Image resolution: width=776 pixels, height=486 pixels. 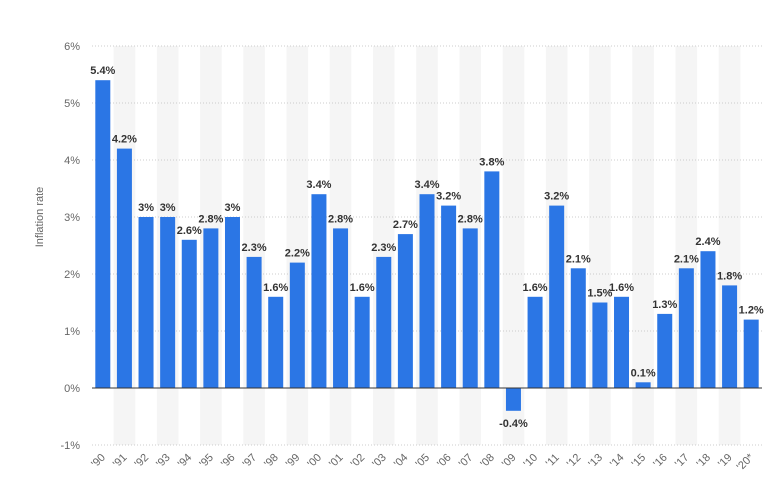 I want to click on data-label: 1.5%, so click(x=599, y=294).